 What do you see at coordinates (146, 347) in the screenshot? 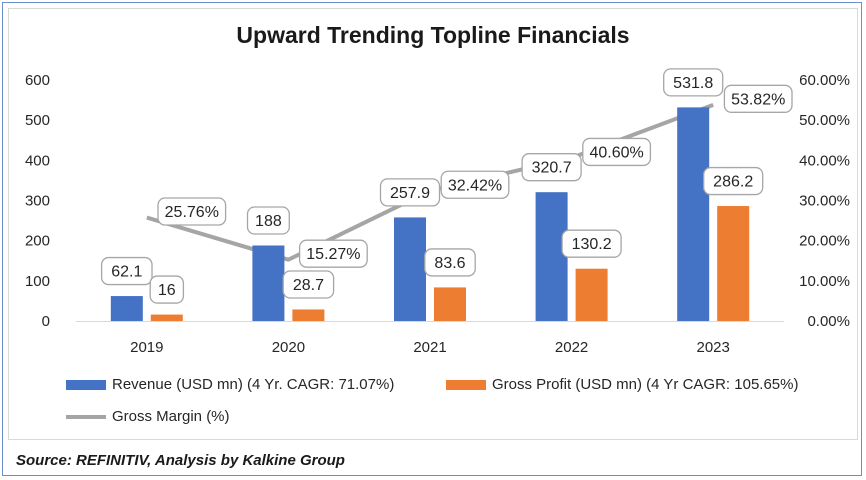
I see `x-tick-label: 2019` at bounding box center [146, 347].